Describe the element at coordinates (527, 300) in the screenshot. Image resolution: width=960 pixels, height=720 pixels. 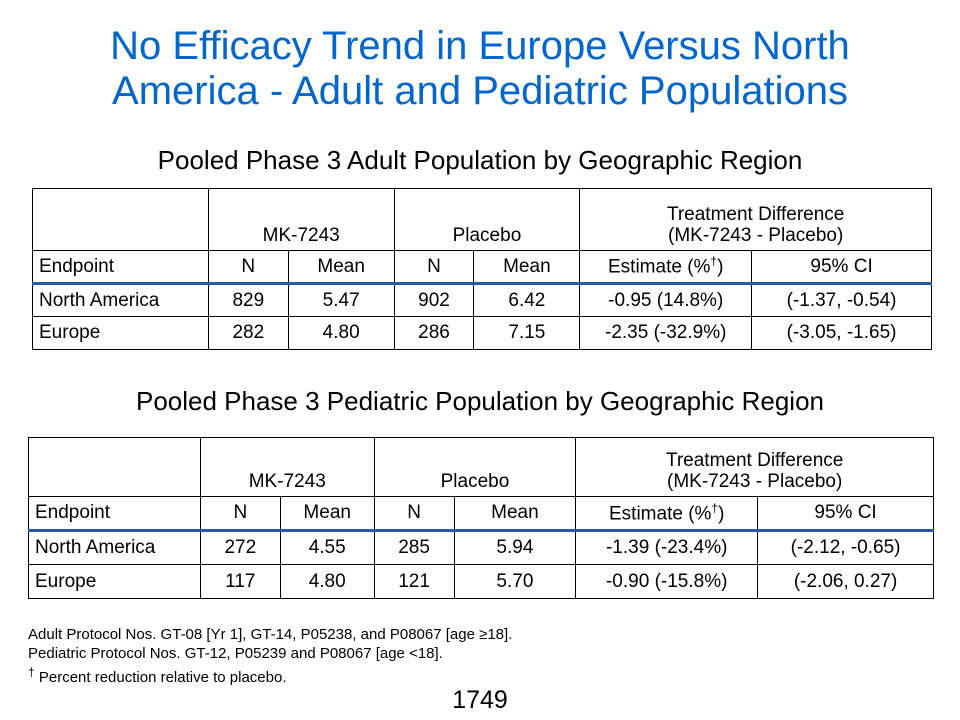
I see `cell-mean-placebo: 6.42` at that location.